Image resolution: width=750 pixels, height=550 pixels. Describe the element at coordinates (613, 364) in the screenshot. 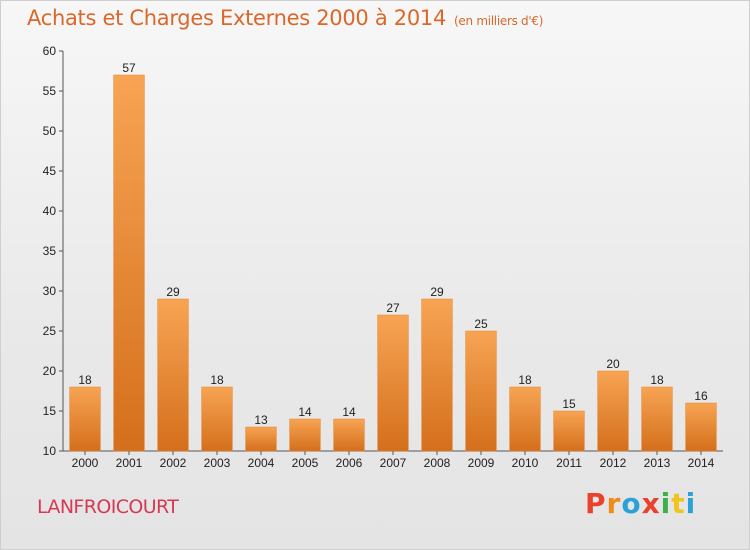

I see `bar-value-label: 20` at that location.